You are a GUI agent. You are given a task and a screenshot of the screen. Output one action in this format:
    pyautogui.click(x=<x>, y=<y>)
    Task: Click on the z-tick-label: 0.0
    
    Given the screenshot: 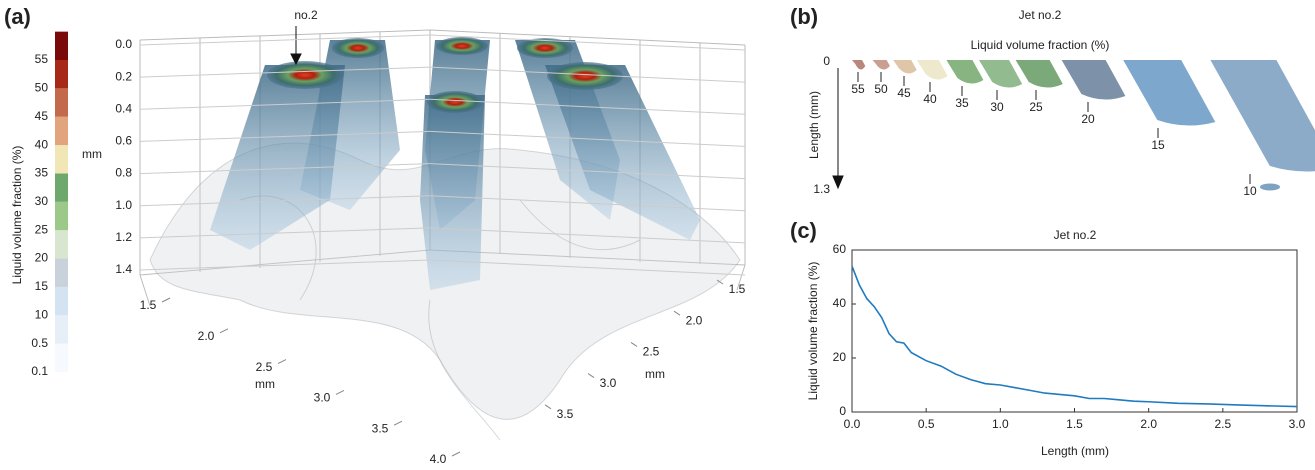 What is the action you would take?
    pyautogui.click(x=123, y=44)
    